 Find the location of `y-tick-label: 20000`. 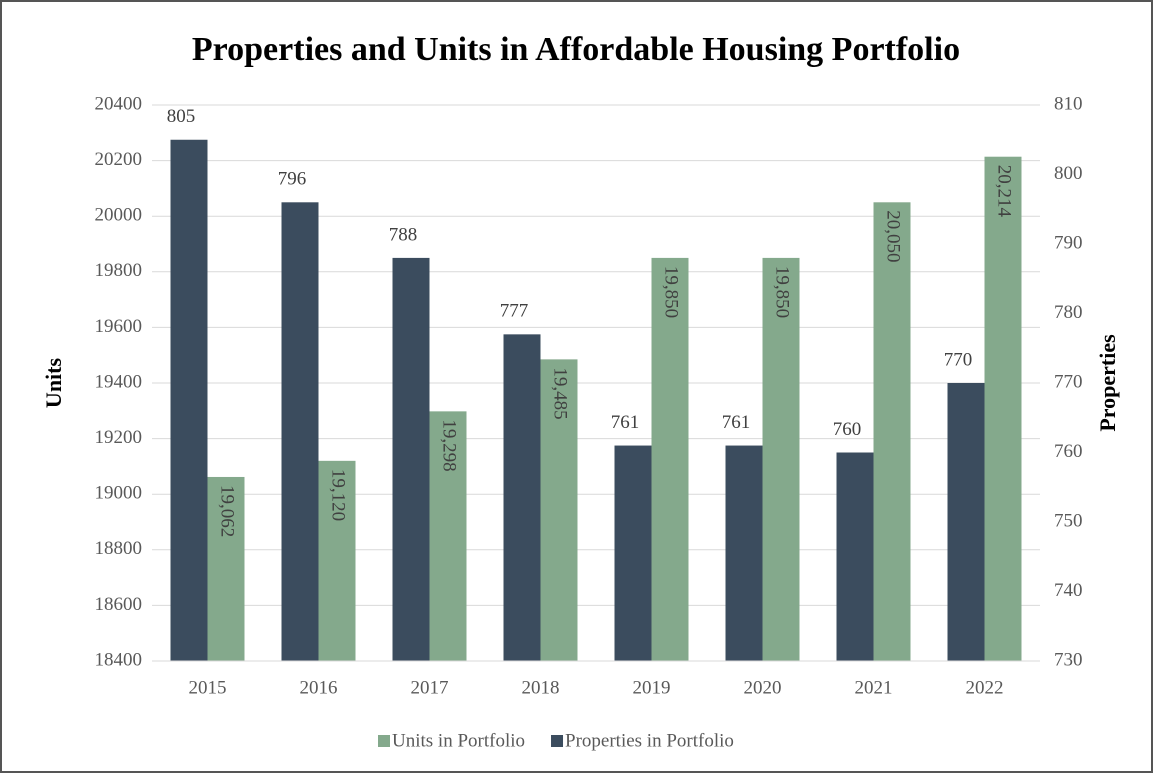

y-tick-label: 20000 is located at coordinates (119, 215).